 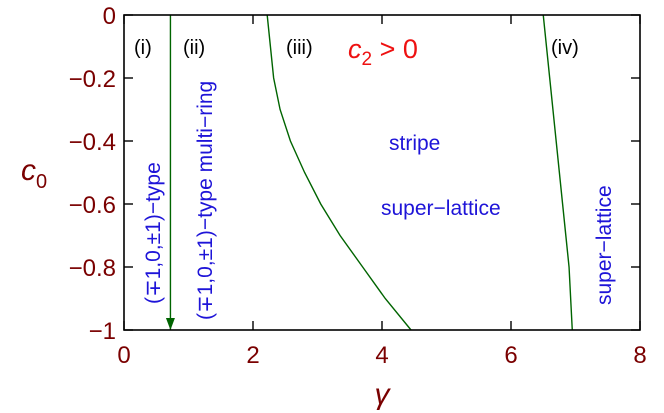 What do you see at coordinates (639, 355) in the screenshot?
I see `x-tick-label: 8` at bounding box center [639, 355].